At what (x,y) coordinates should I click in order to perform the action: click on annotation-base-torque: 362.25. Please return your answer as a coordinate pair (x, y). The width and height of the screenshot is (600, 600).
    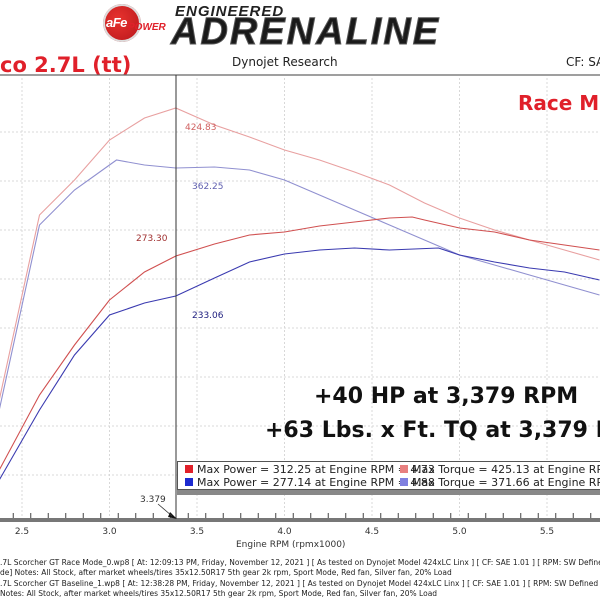
    Looking at the image, I should click on (208, 187).